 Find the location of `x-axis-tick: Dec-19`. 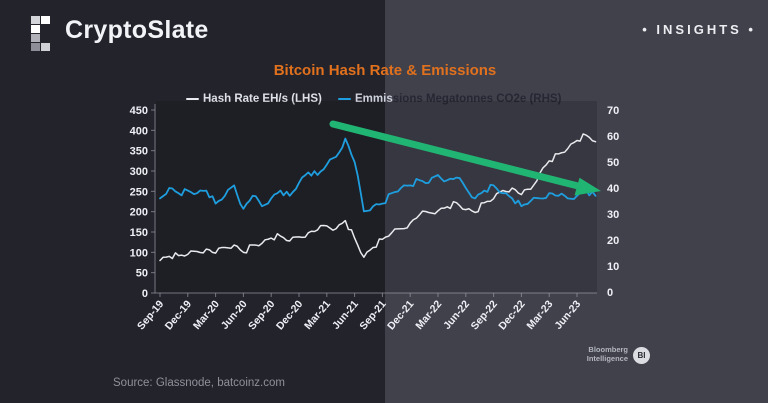

x-axis-tick: Dec-19 is located at coordinates (178, 315).